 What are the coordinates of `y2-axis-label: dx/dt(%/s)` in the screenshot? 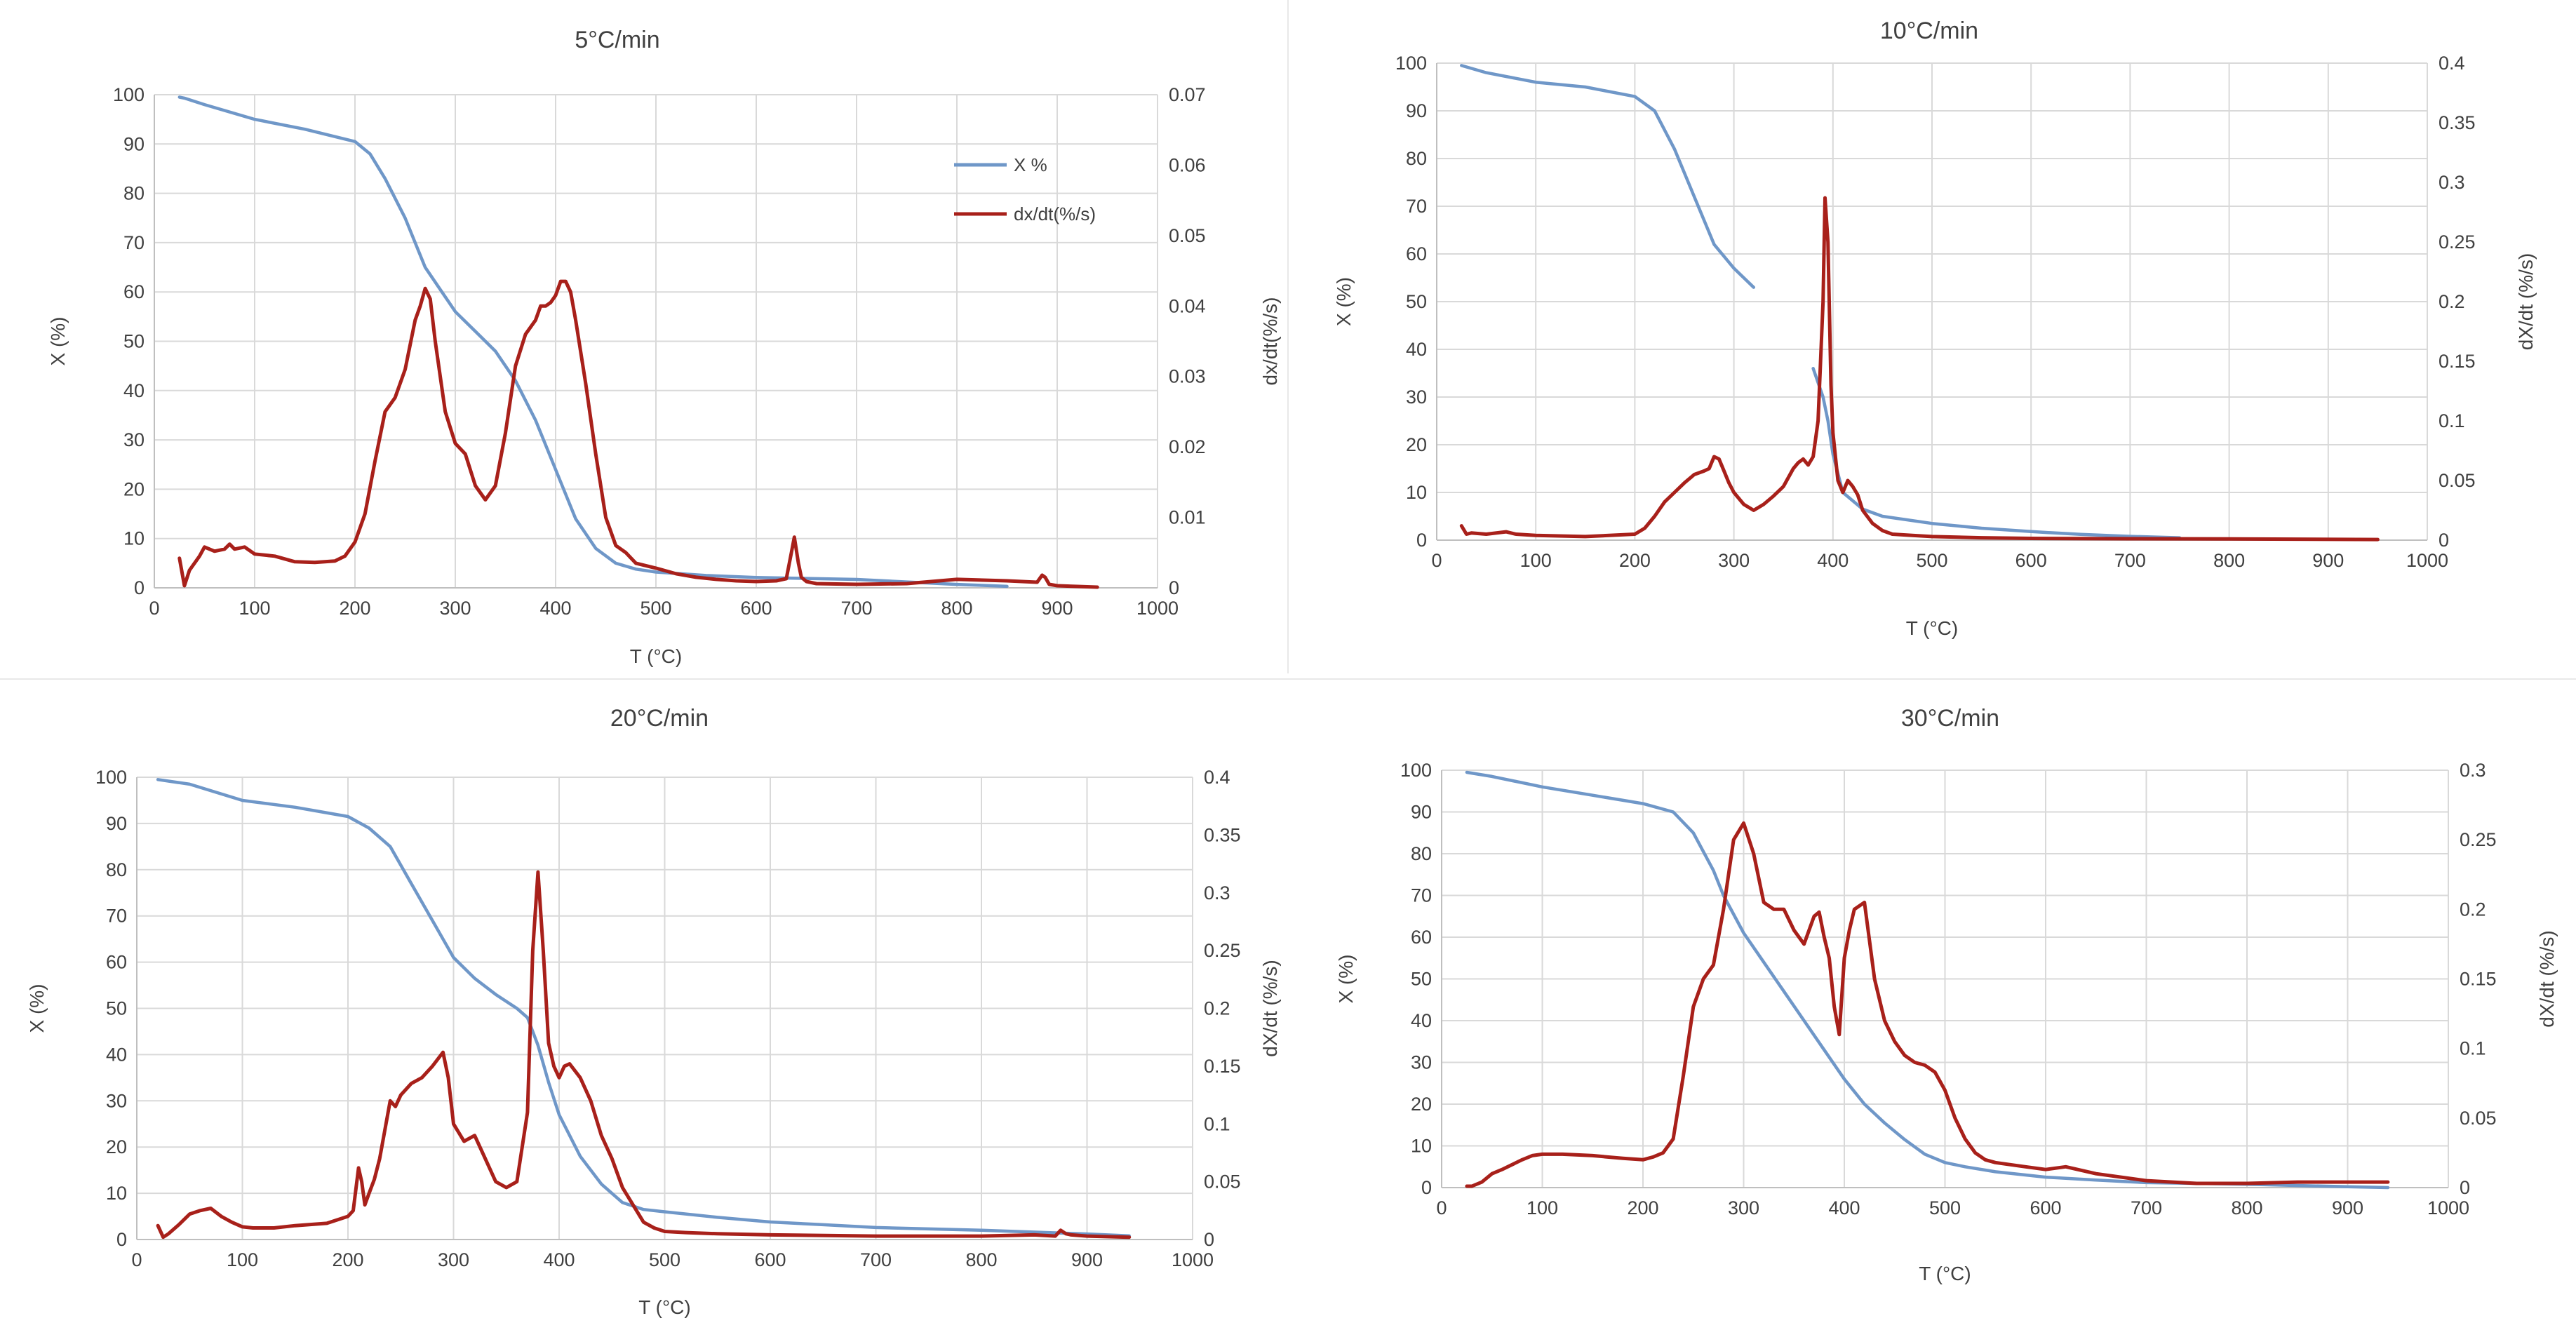 It's located at (1270, 341).